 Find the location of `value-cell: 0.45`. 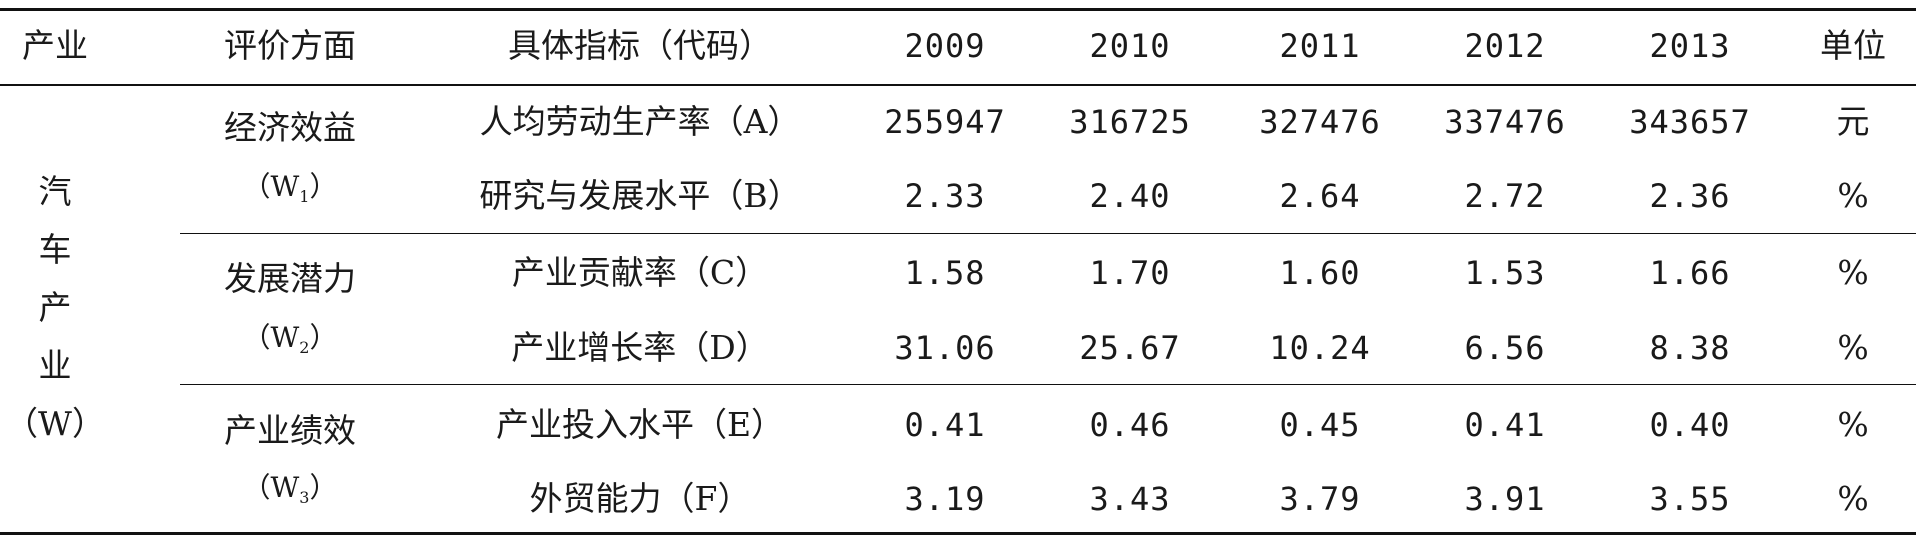

value-cell: 0.45 is located at coordinates (1320, 425).